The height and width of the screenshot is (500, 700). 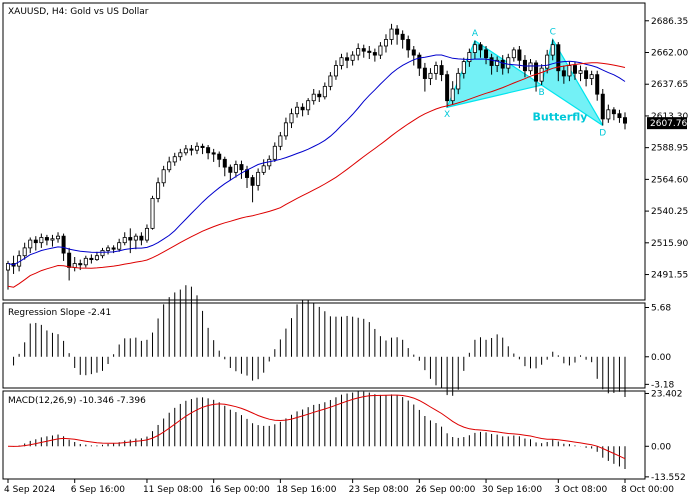 What do you see at coordinates (77, 401) in the screenshot?
I see `macd-title: MACD(12,26,9) -10.346 -7.396` at bounding box center [77, 401].